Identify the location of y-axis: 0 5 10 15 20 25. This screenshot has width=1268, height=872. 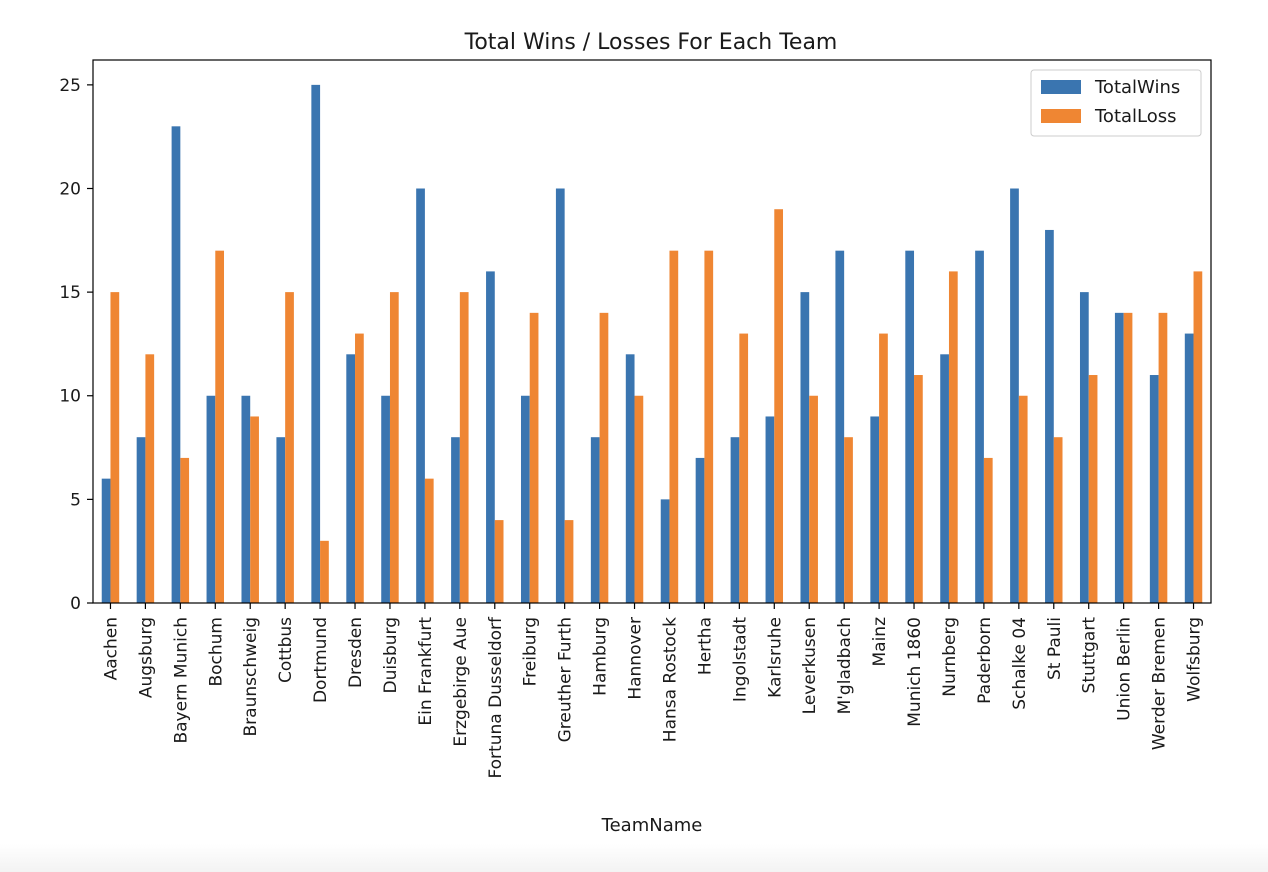
(76, 345).